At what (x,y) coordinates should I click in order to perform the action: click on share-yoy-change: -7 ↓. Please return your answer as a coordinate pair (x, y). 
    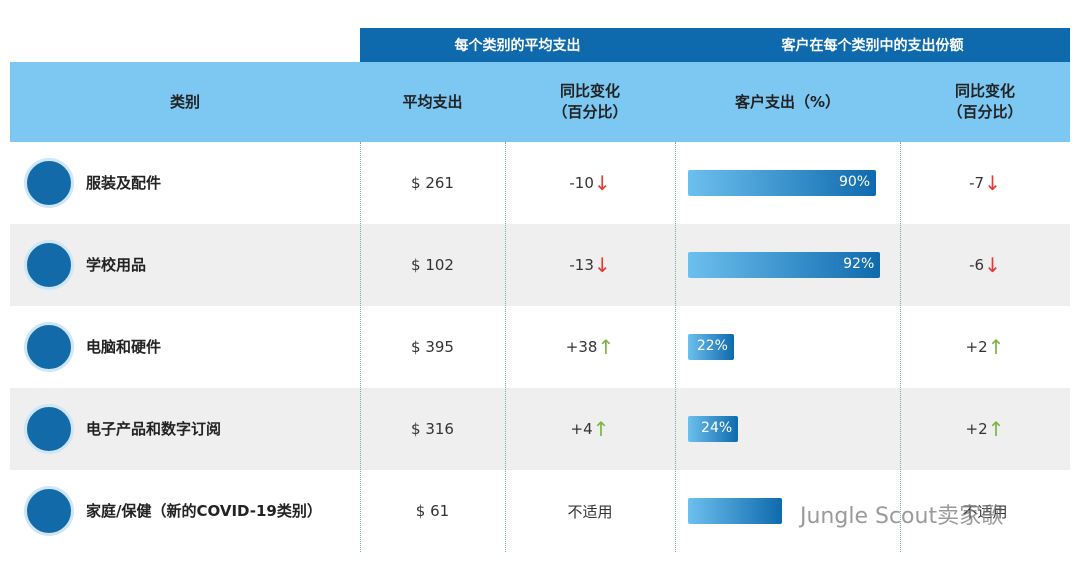
    Looking at the image, I should click on (985, 183).